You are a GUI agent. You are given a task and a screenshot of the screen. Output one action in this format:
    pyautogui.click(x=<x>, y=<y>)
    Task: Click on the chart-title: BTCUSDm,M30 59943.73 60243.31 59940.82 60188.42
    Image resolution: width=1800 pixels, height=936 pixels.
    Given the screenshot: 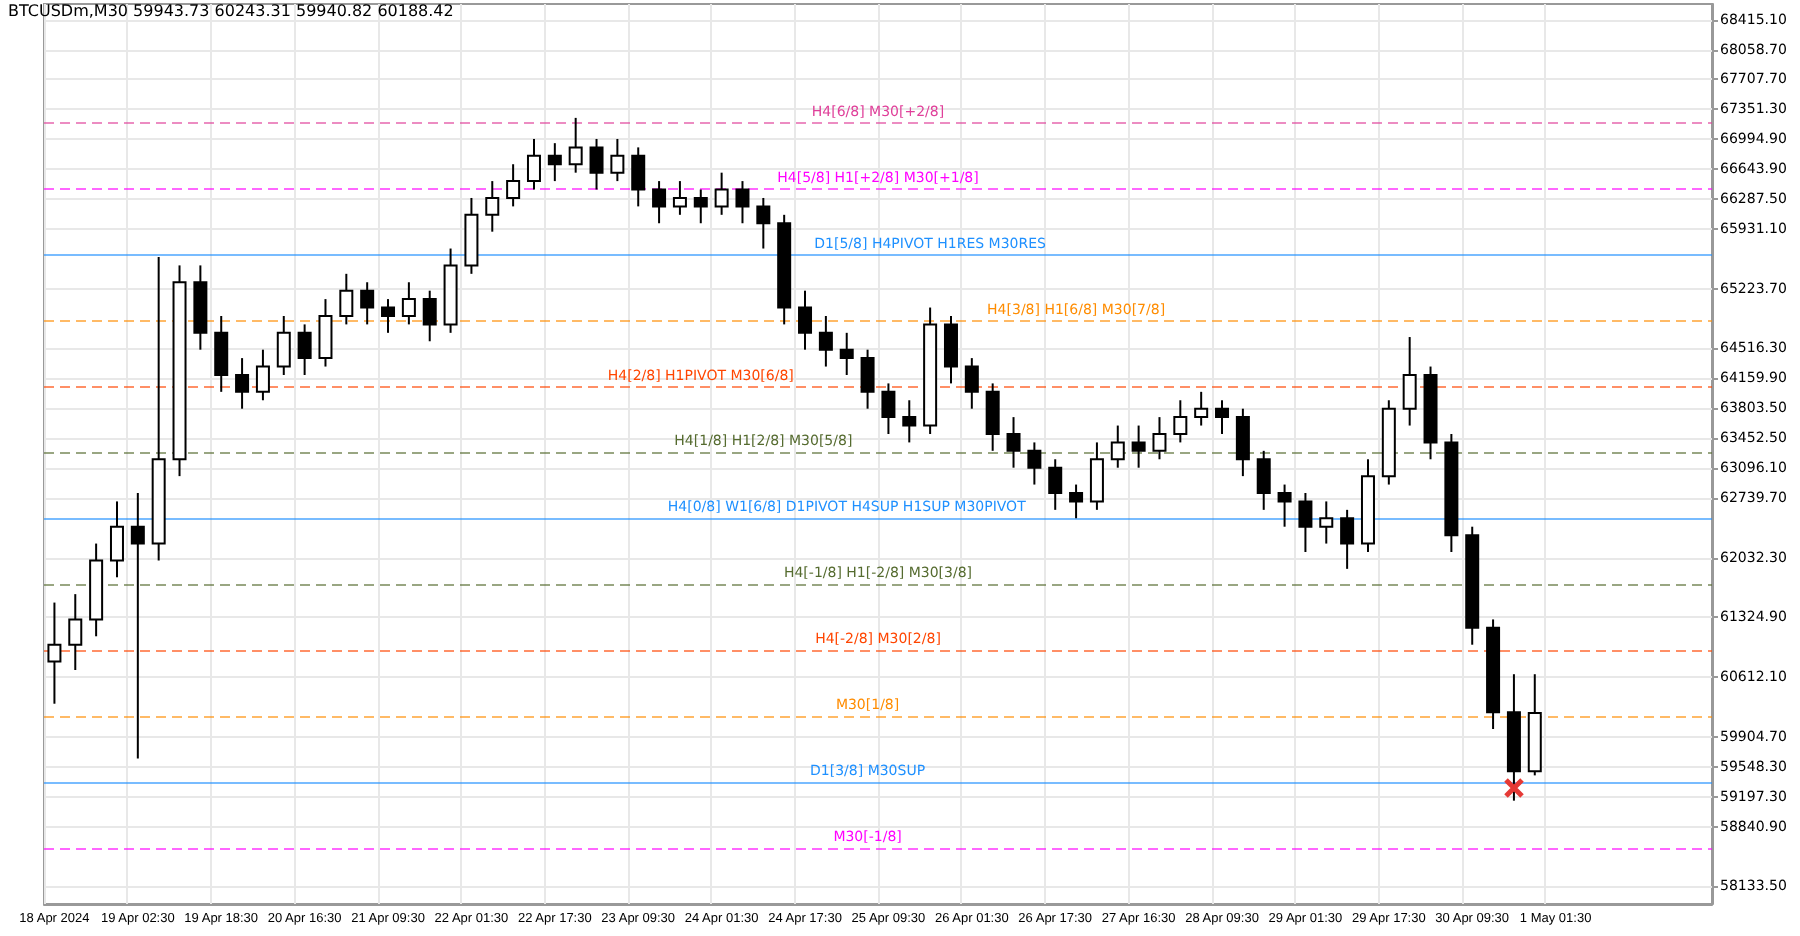 What is the action you would take?
    pyautogui.click(x=231, y=11)
    